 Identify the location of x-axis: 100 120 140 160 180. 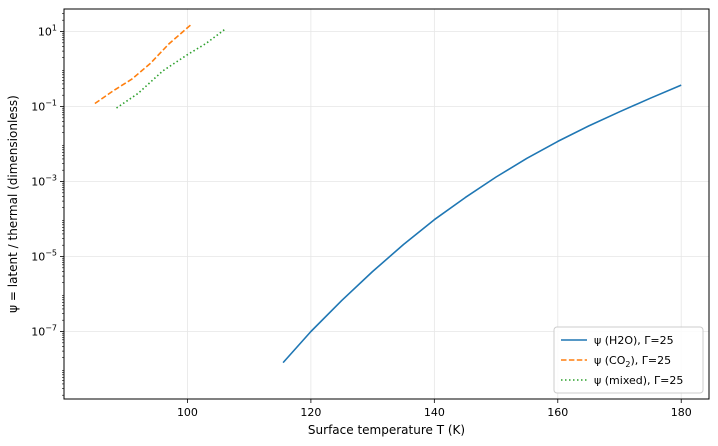
(434, 409).